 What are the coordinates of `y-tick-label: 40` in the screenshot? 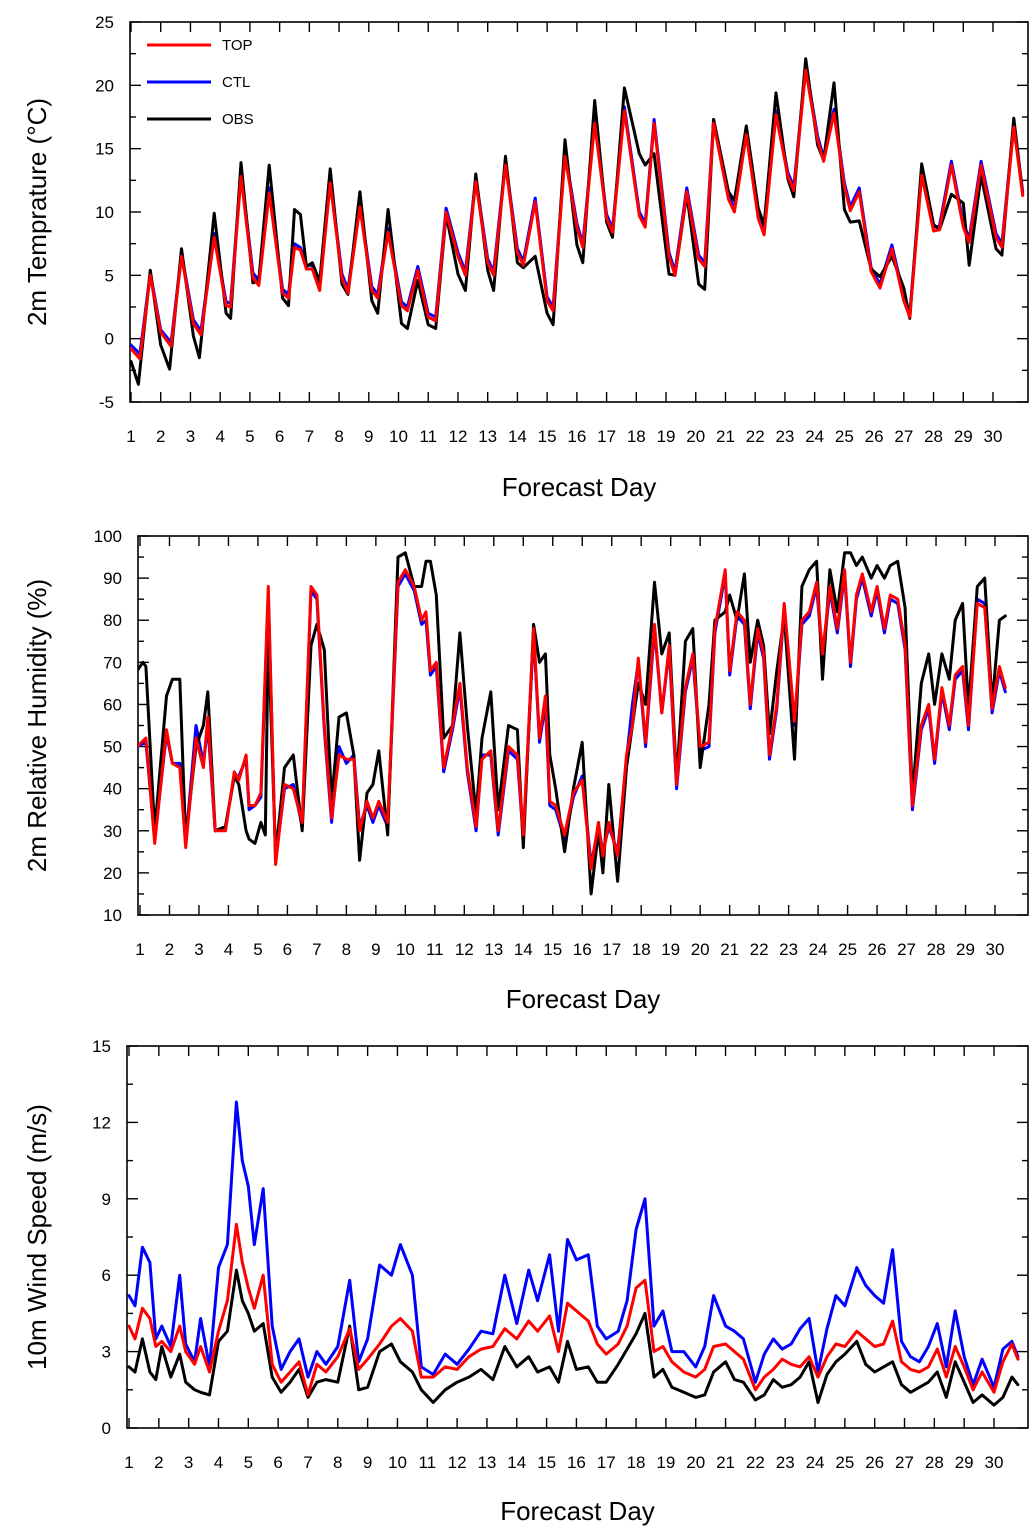 It's located at (112, 789).